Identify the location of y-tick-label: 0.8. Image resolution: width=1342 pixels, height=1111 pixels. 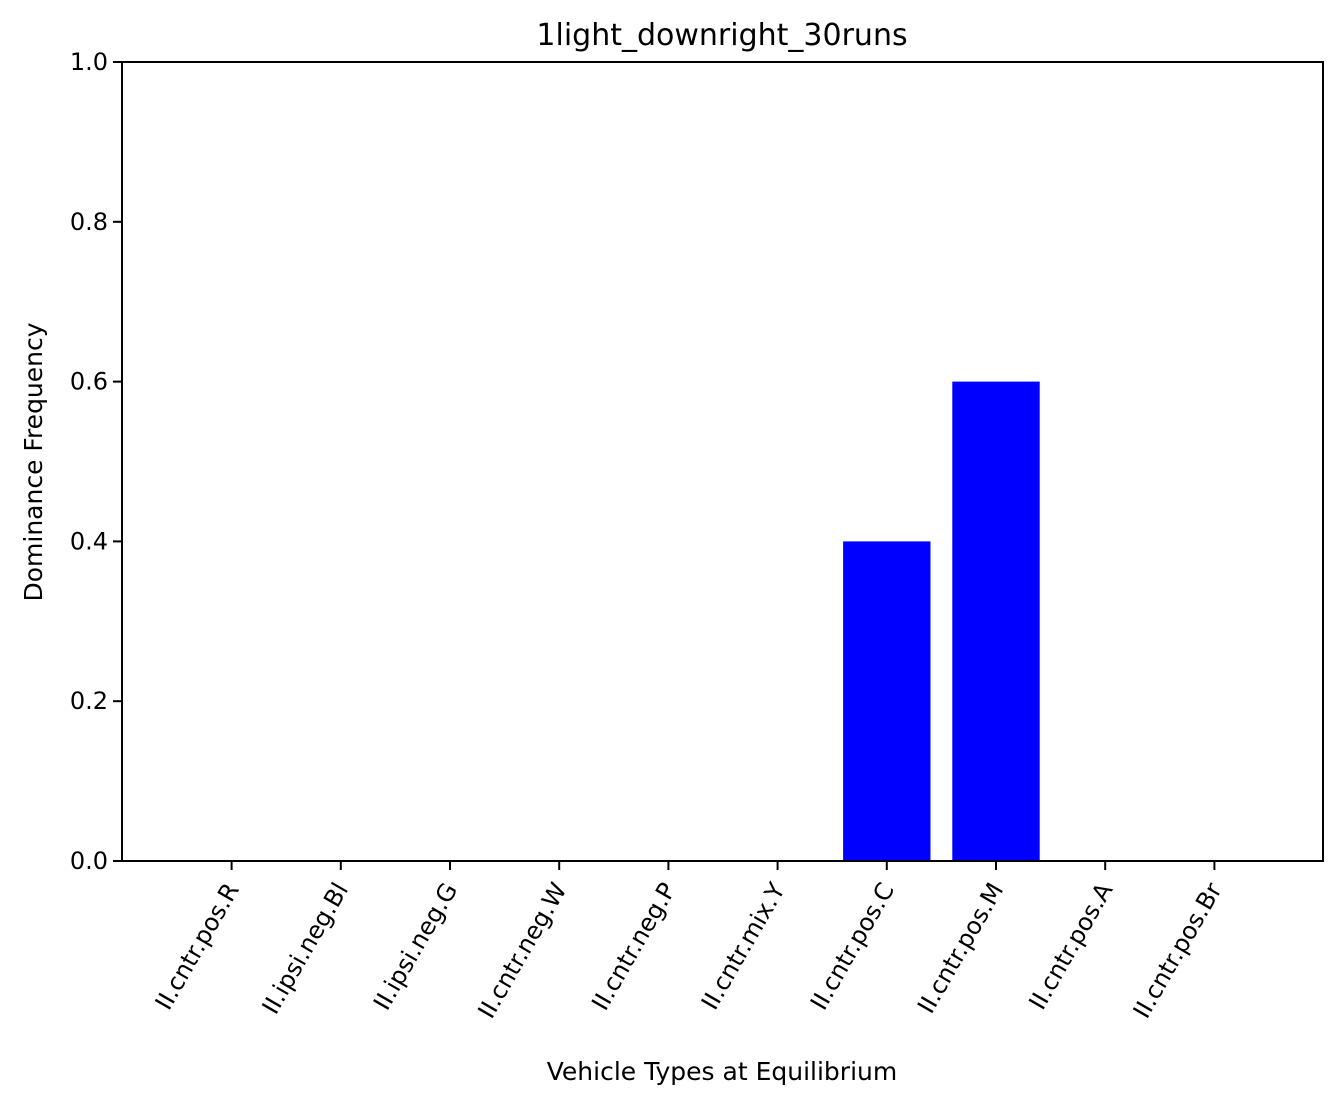
(89, 222).